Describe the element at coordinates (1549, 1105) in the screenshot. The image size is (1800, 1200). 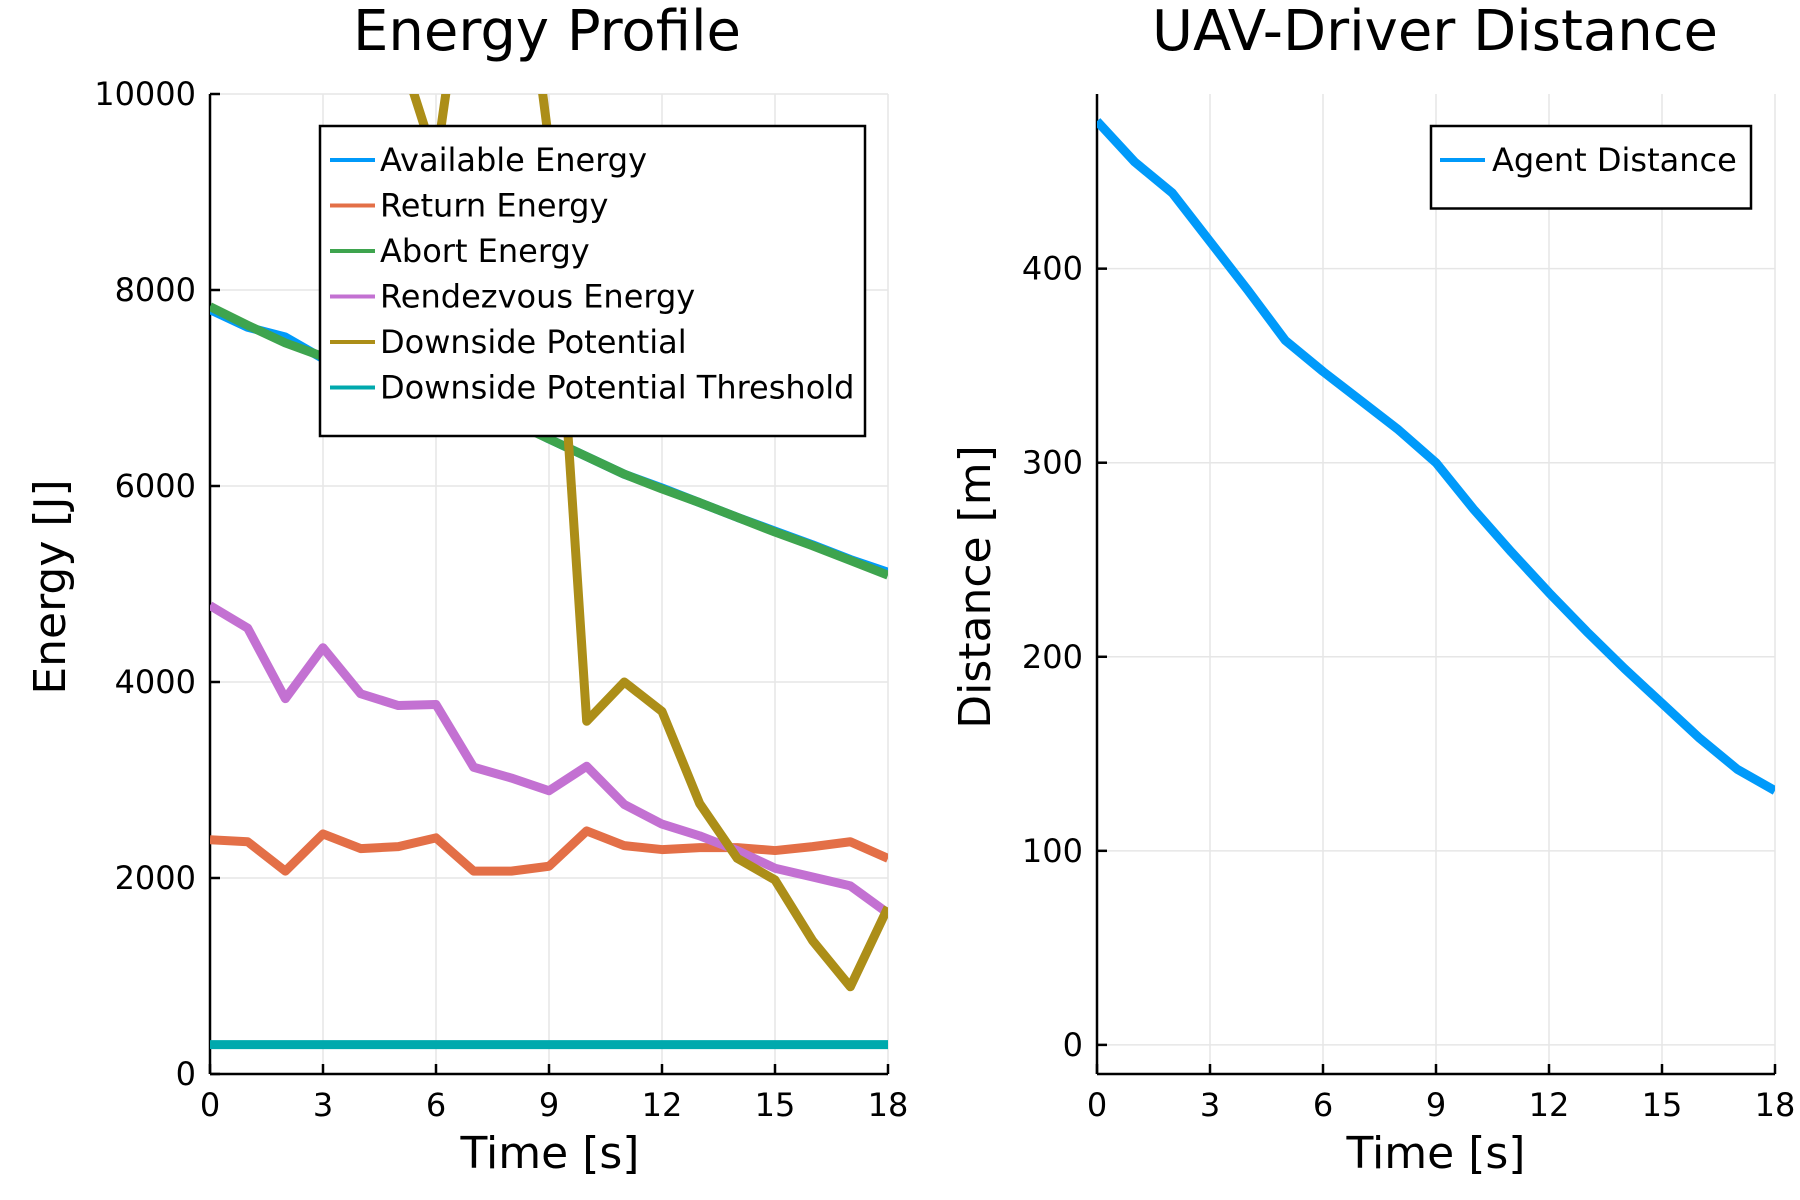
I see `distance-x-tick-label: 12` at that location.